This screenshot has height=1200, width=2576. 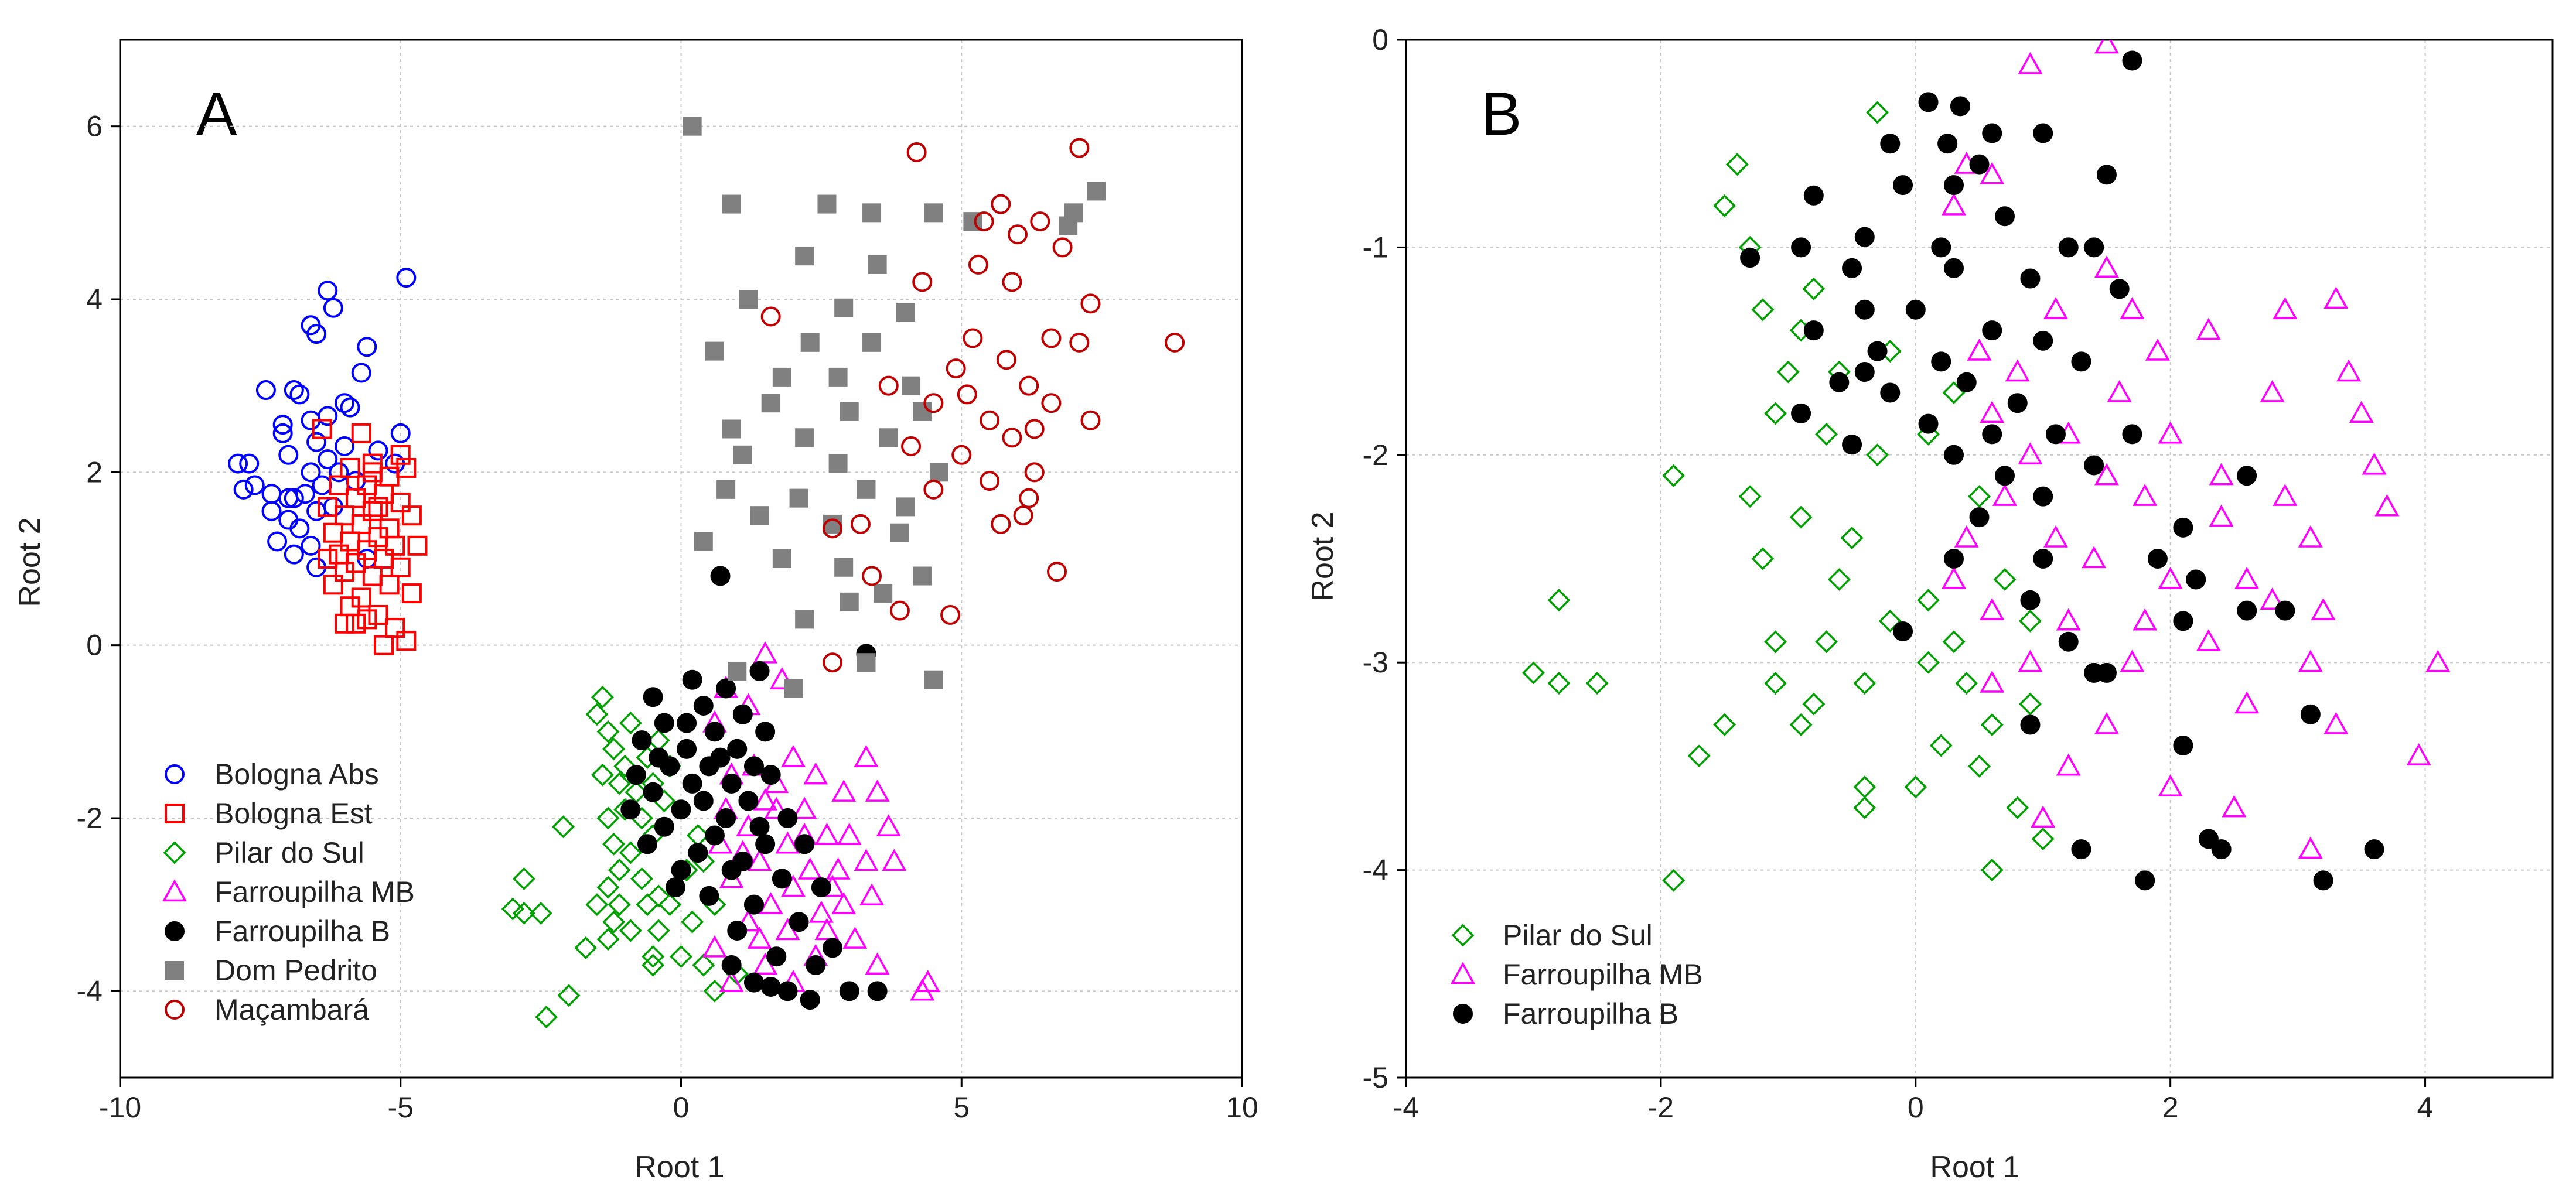 I want to click on legend-label-dom-pedrito: Dom Pedrito, so click(x=295, y=971).